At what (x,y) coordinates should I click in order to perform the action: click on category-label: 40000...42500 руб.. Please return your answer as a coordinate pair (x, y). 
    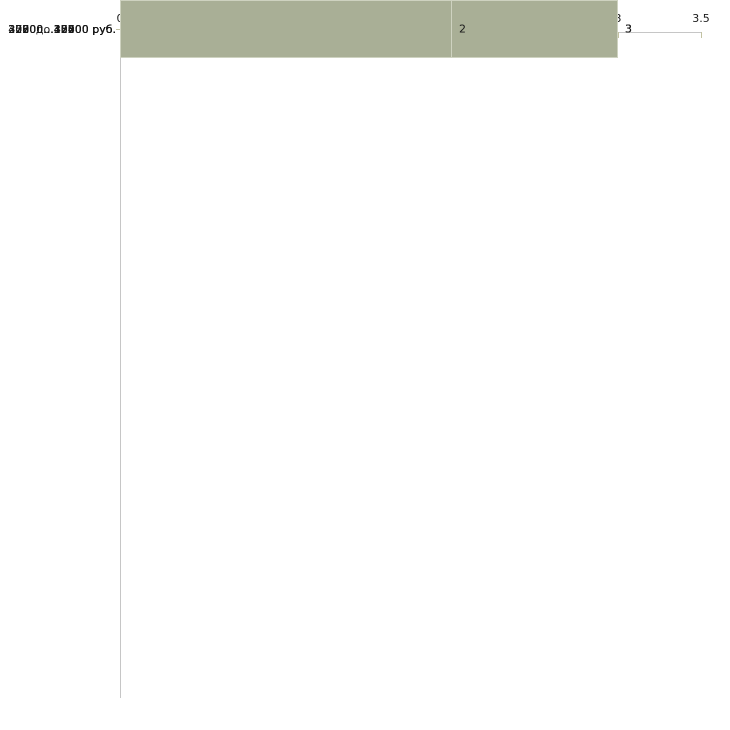
    Looking at the image, I should click on (62, 29).